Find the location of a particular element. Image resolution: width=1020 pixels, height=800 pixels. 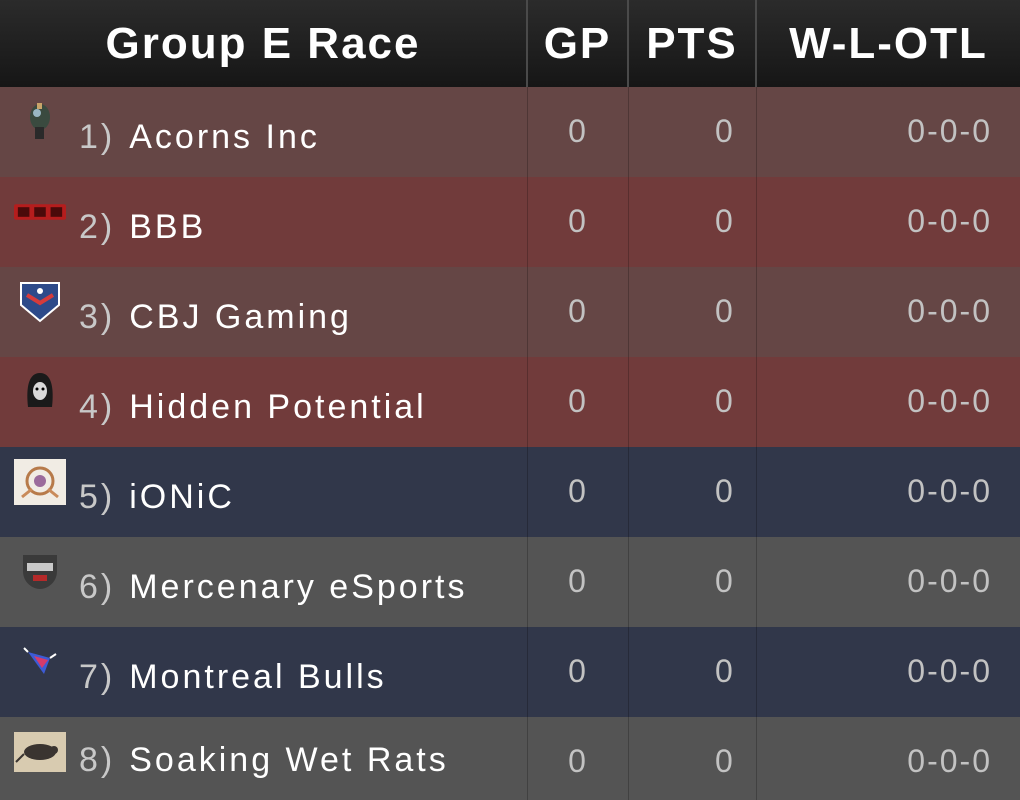

team-name: Hidden Potential is located at coordinates (278, 407).